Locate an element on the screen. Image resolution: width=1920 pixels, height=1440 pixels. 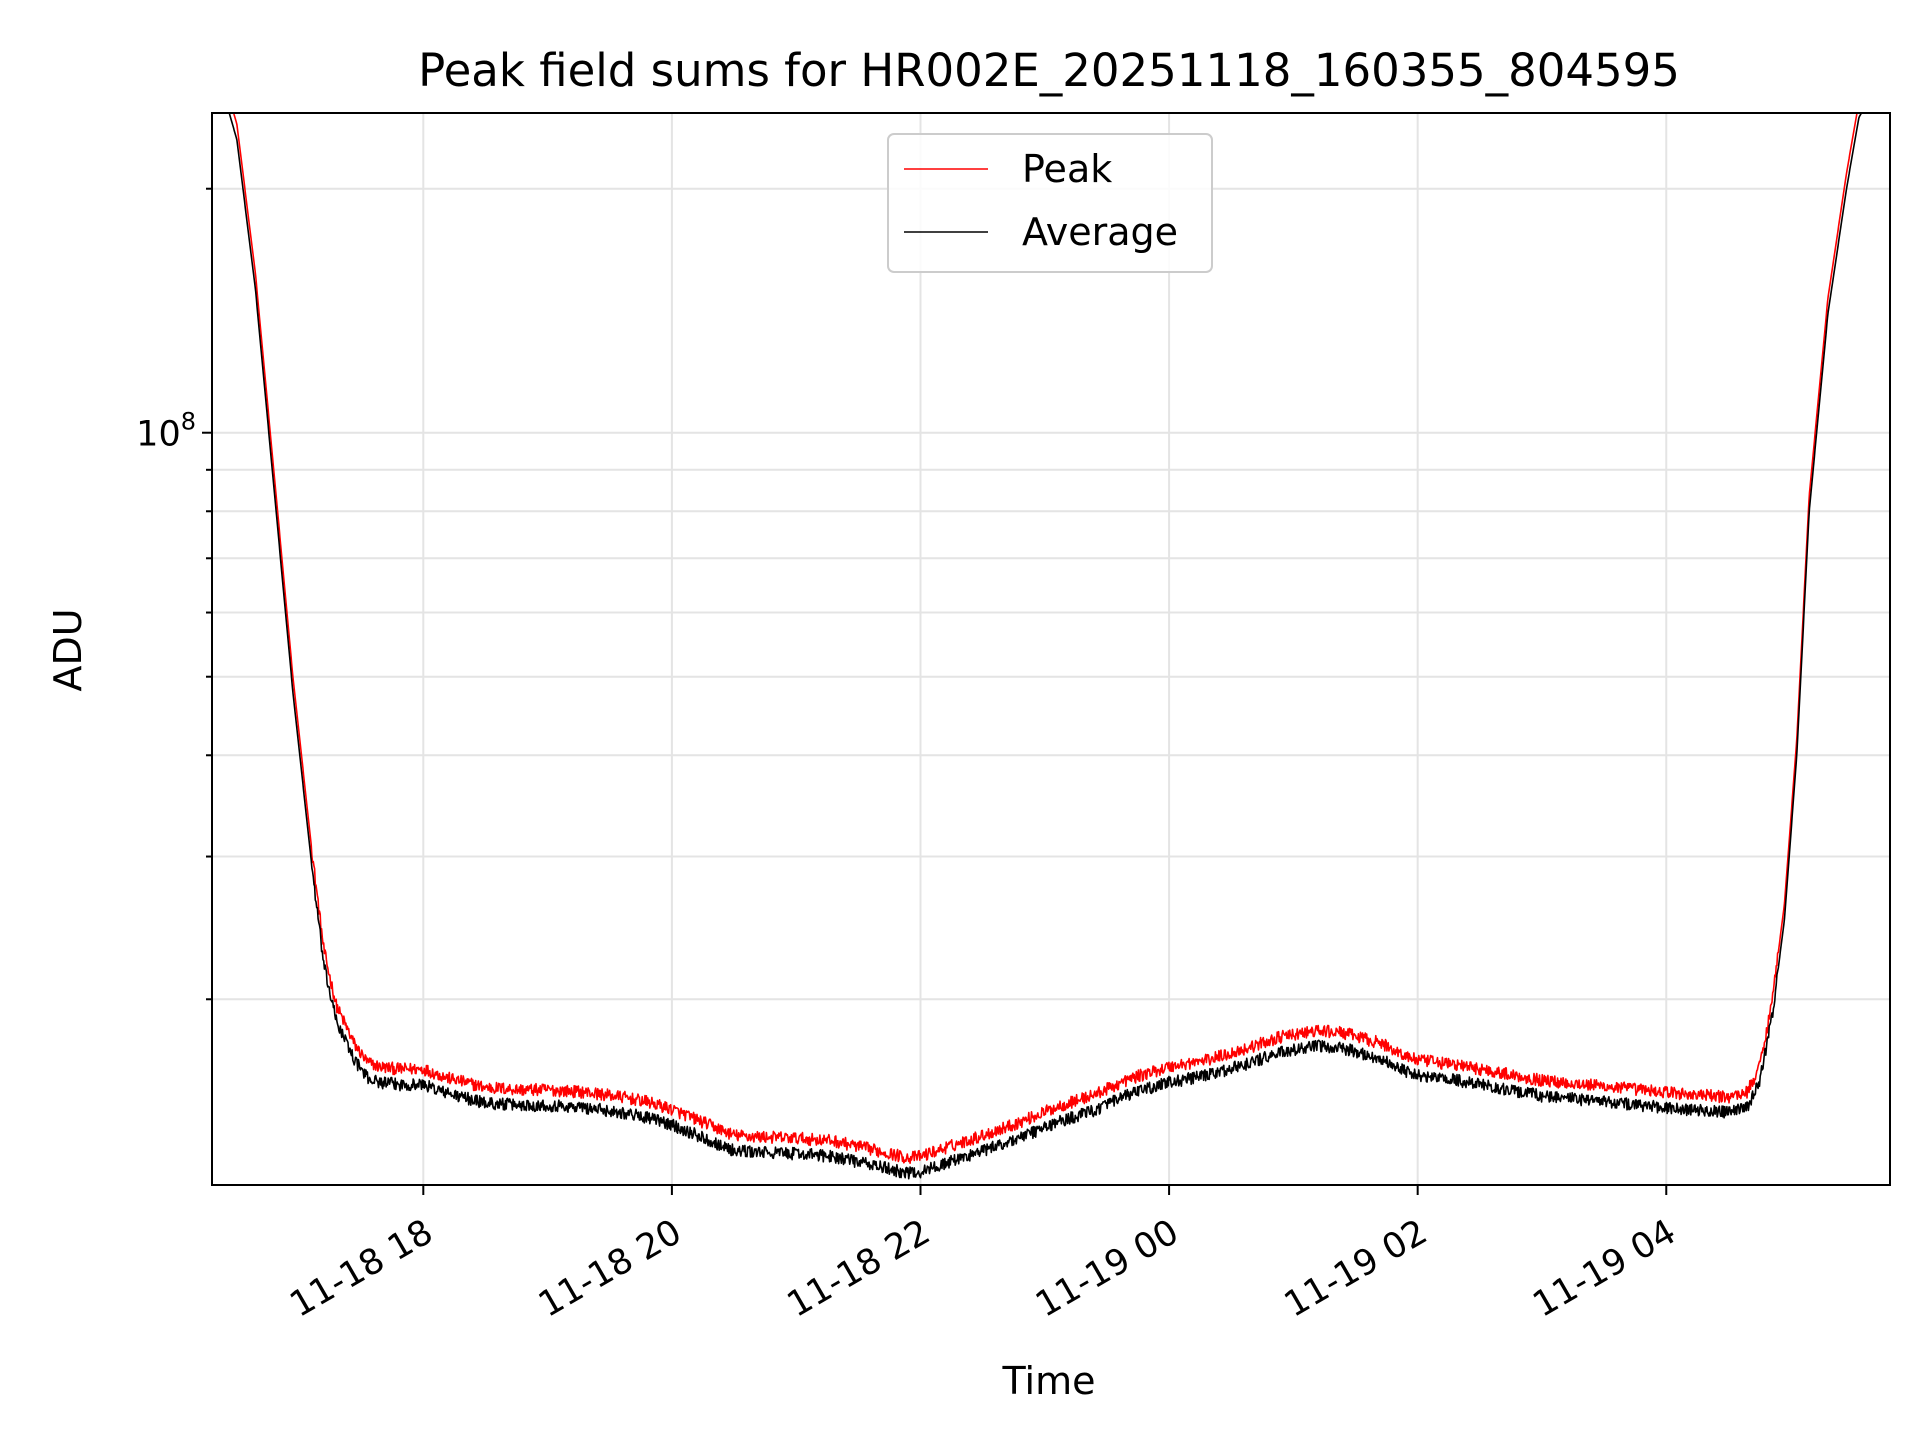
legend-label-average: Average is located at coordinates (1100, 232).